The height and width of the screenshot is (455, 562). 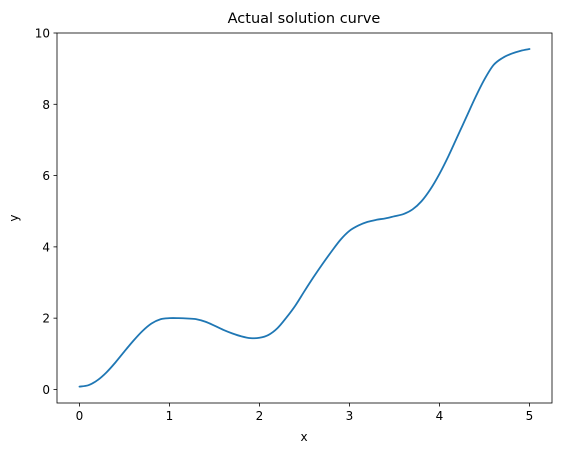 What do you see at coordinates (46, 105) in the screenshot?
I see `y-tick-label: 8` at bounding box center [46, 105].